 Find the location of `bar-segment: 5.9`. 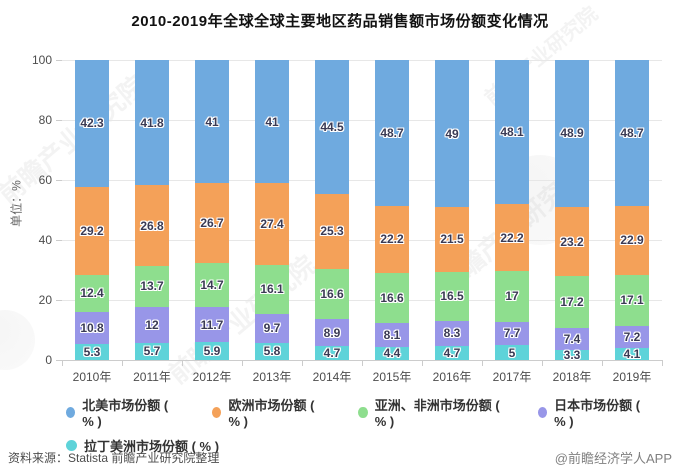

bar-segment: 5.9 is located at coordinates (212, 351).